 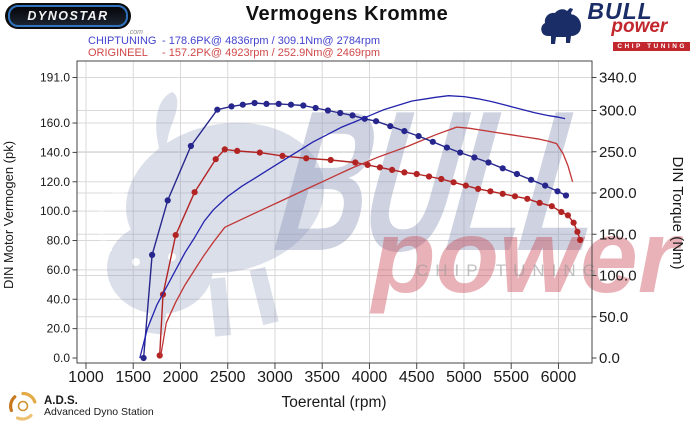 What do you see at coordinates (61, 400) in the screenshot?
I see `ads-abbreviation: A.D.S.` at bounding box center [61, 400].